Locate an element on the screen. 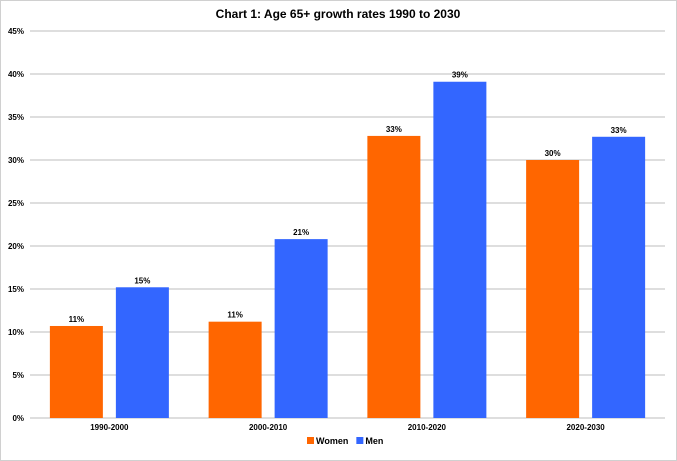 The width and height of the screenshot is (677, 461). category-label: 1990-2000 is located at coordinates (109, 427).